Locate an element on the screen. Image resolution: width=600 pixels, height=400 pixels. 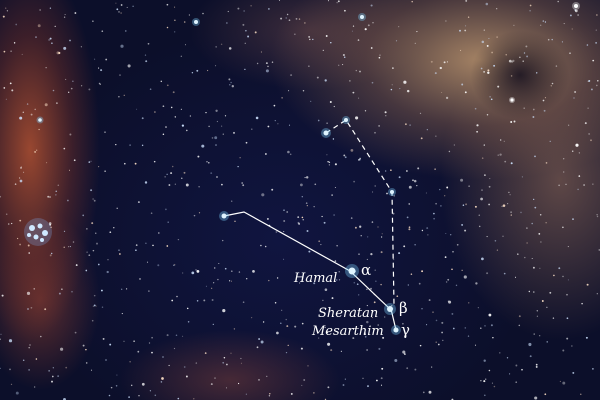
label-sheratan-name: Sheratan is located at coordinates (348, 313).